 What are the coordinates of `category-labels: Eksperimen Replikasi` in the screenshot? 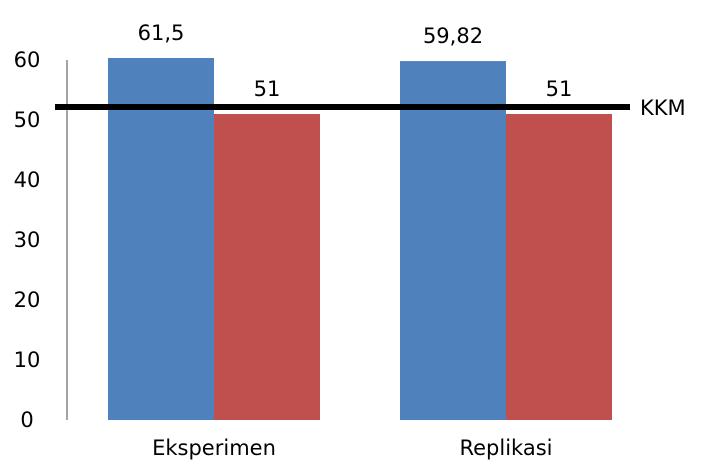 It's located at (352, 448).